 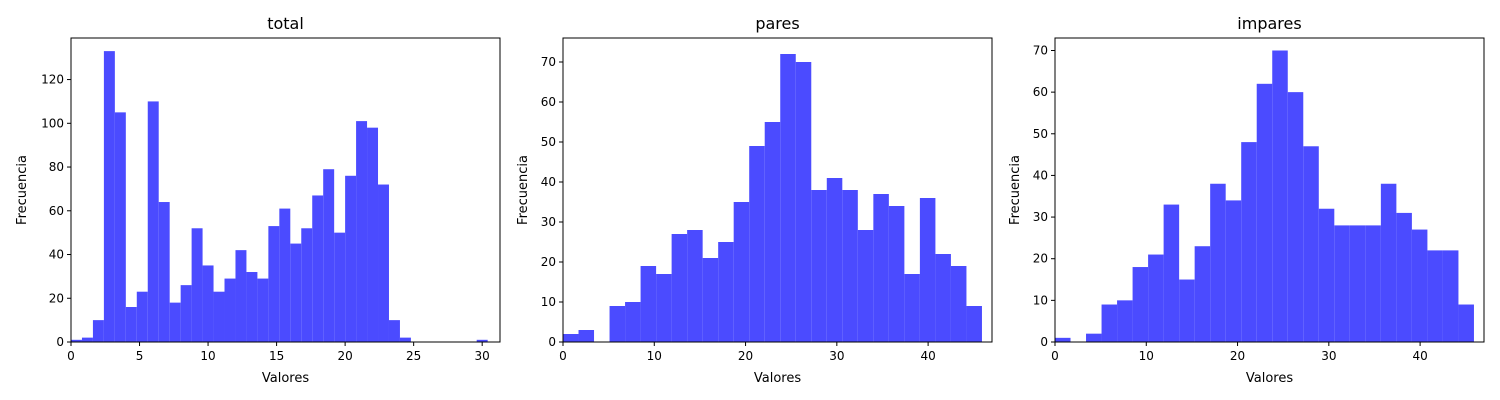 I want to click on x-axis-label: Valores, so click(x=1269, y=378).